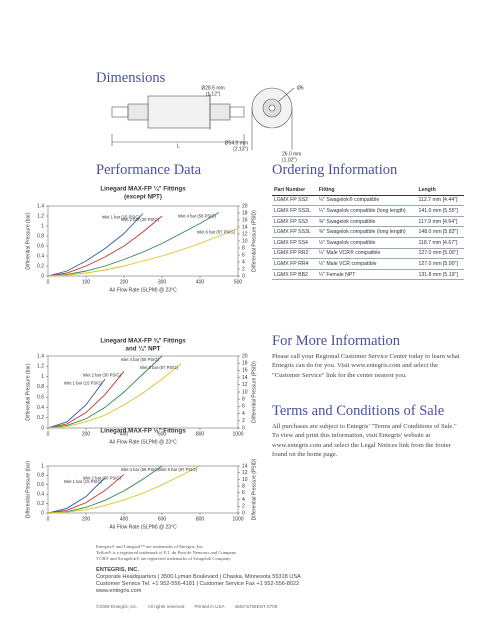 The image size is (480, 623). What do you see at coordinates (86, 282) in the screenshot?
I see `x-tick-label: 100` at bounding box center [86, 282].